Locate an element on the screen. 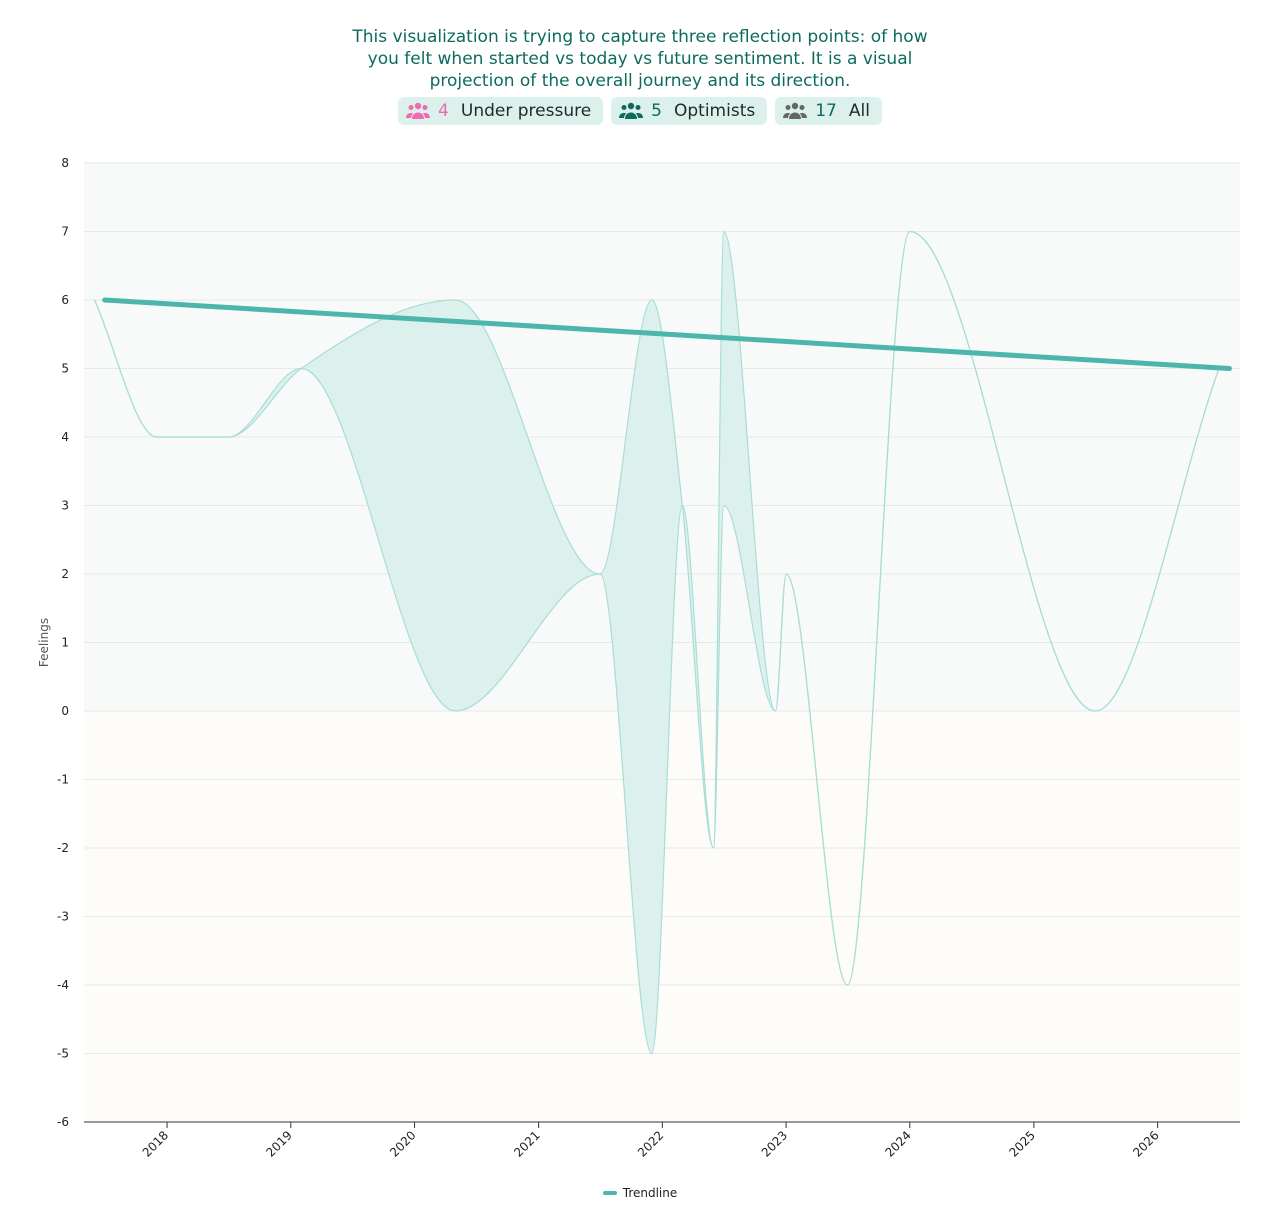 Image resolution: width=1280 pixels, height=1216 pixels. x-tick-label: 2026 is located at coordinates (1145, 1143).